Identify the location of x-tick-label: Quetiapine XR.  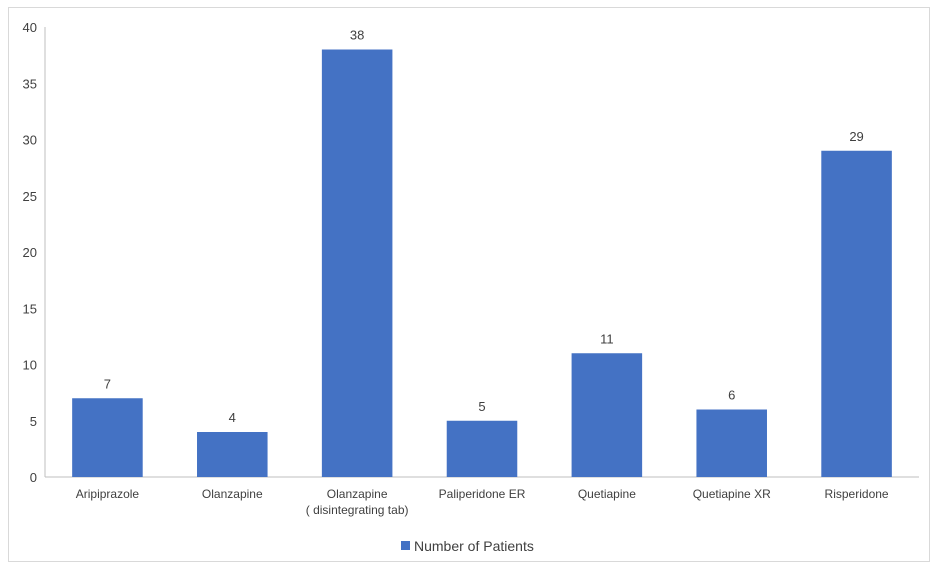
(732, 494).